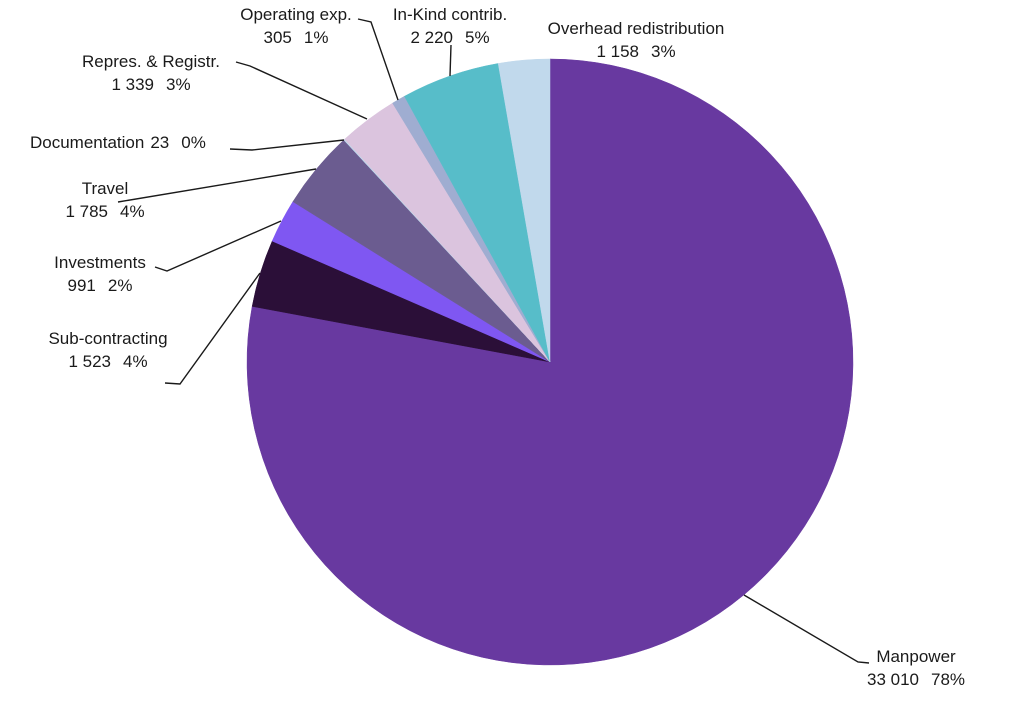 The image size is (1024, 705). What do you see at coordinates (100, 262) in the screenshot?
I see `slice-label-name: Investments` at bounding box center [100, 262].